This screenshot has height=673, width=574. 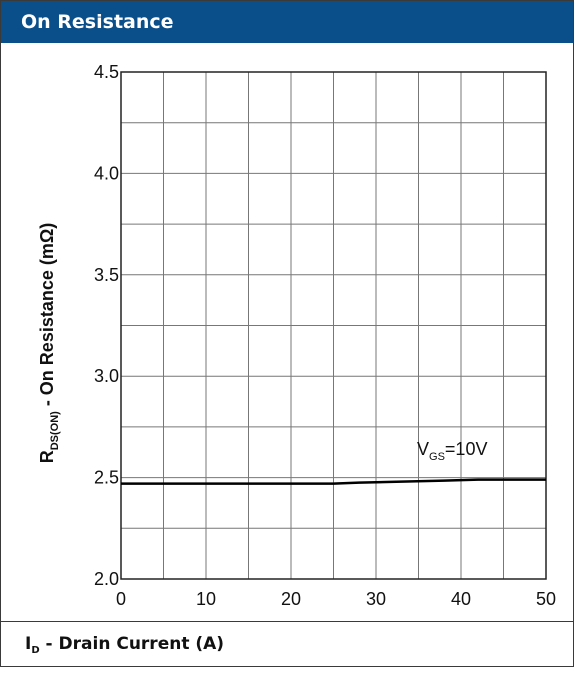 I want to click on x-tick-label: 10, so click(x=206, y=599).